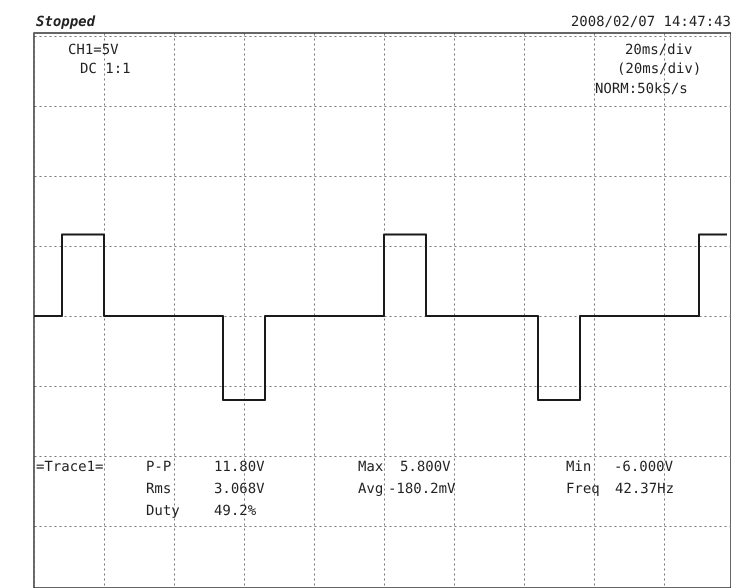 Image resolution: width=731 pixels, height=588 pixels. Describe the element at coordinates (659, 69) in the screenshot. I see `text: (20ms/div)` at that location.